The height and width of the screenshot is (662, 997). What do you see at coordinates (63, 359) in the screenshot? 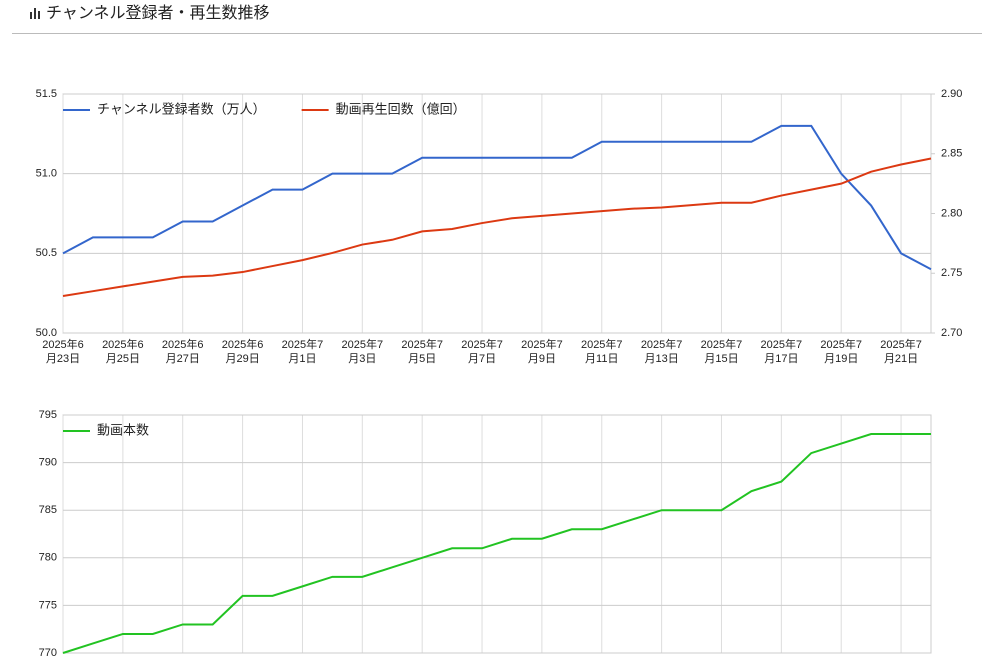
I see `x-tick-label: 月23日` at bounding box center [63, 359].